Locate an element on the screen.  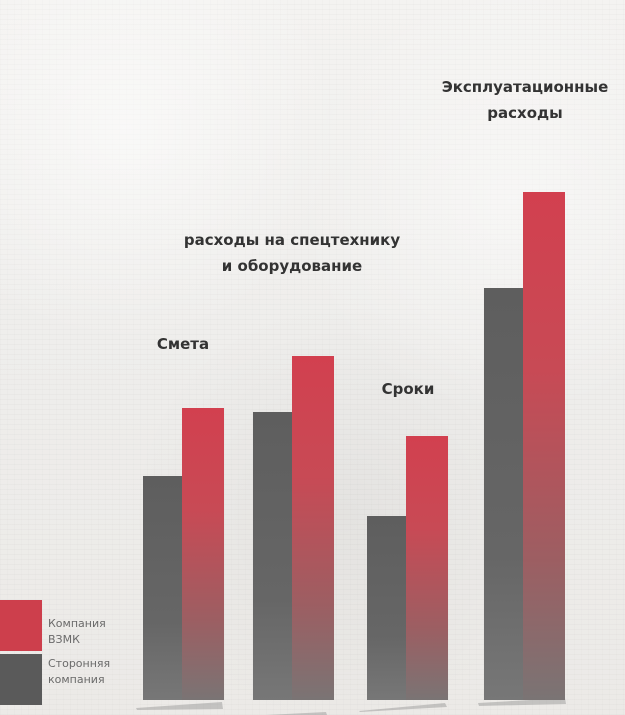
bar-third-party-equipment-costs is located at coordinates (273, 556).